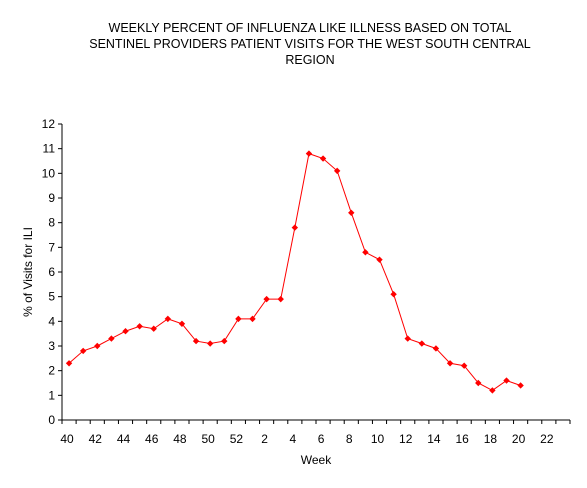 This screenshot has height=488, width=587. What do you see at coordinates (51, 395) in the screenshot?
I see `y-tick-label: 1` at bounding box center [51, 395].